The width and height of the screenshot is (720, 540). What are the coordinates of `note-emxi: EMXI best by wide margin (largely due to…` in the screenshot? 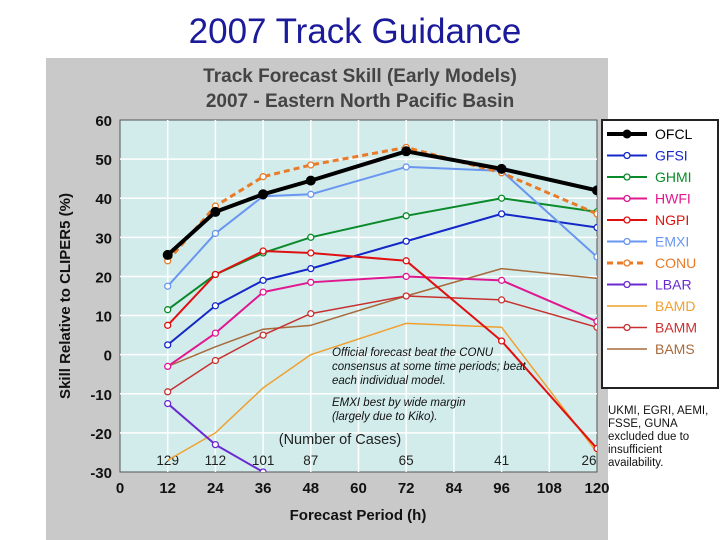 It's located at (399, 410).